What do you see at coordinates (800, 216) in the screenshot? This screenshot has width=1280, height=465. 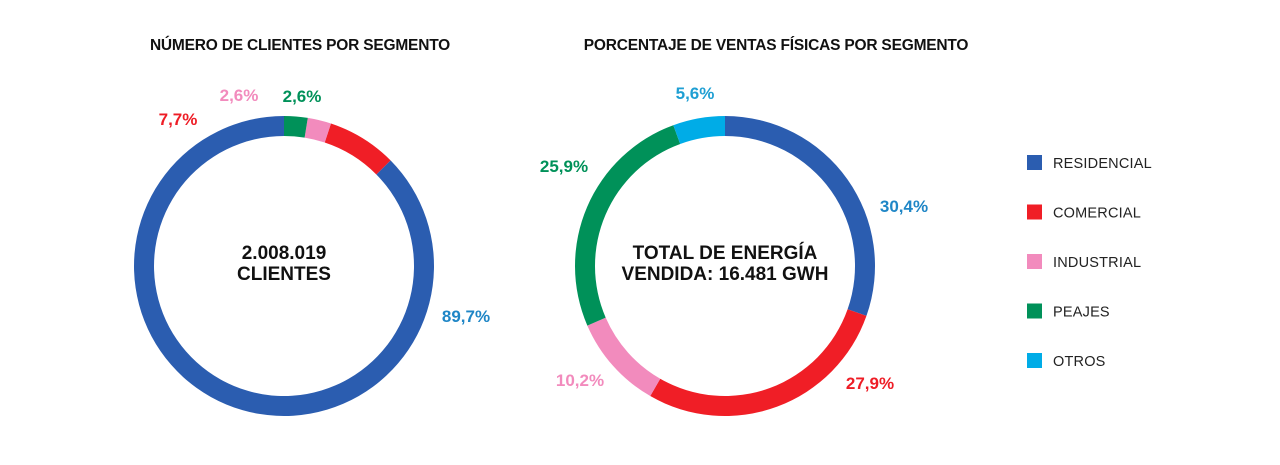 I see `sales-slice-residencial` at bounding box center [800, 216].